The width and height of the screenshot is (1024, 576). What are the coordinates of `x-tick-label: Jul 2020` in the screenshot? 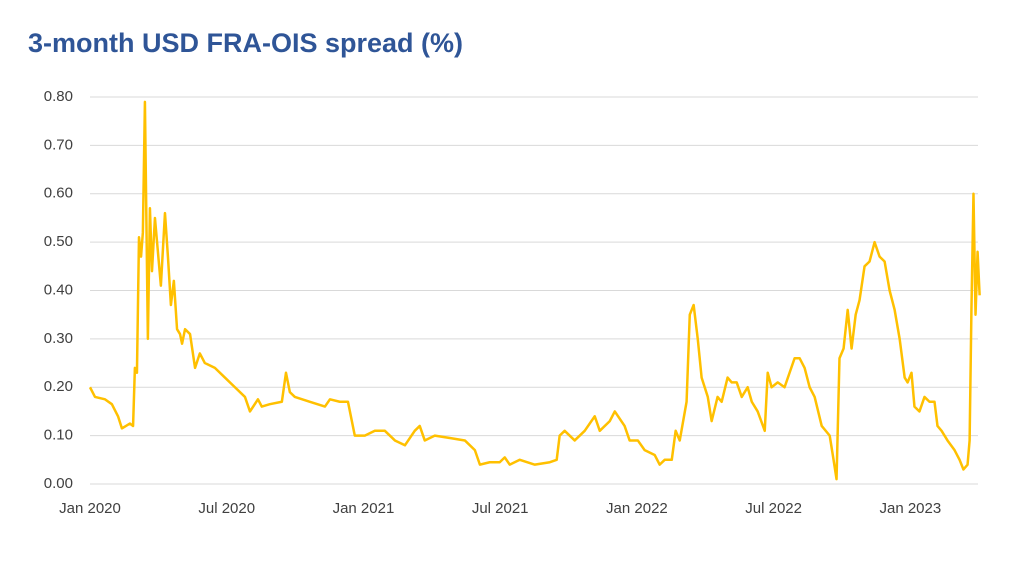 It's located at (226, 508).